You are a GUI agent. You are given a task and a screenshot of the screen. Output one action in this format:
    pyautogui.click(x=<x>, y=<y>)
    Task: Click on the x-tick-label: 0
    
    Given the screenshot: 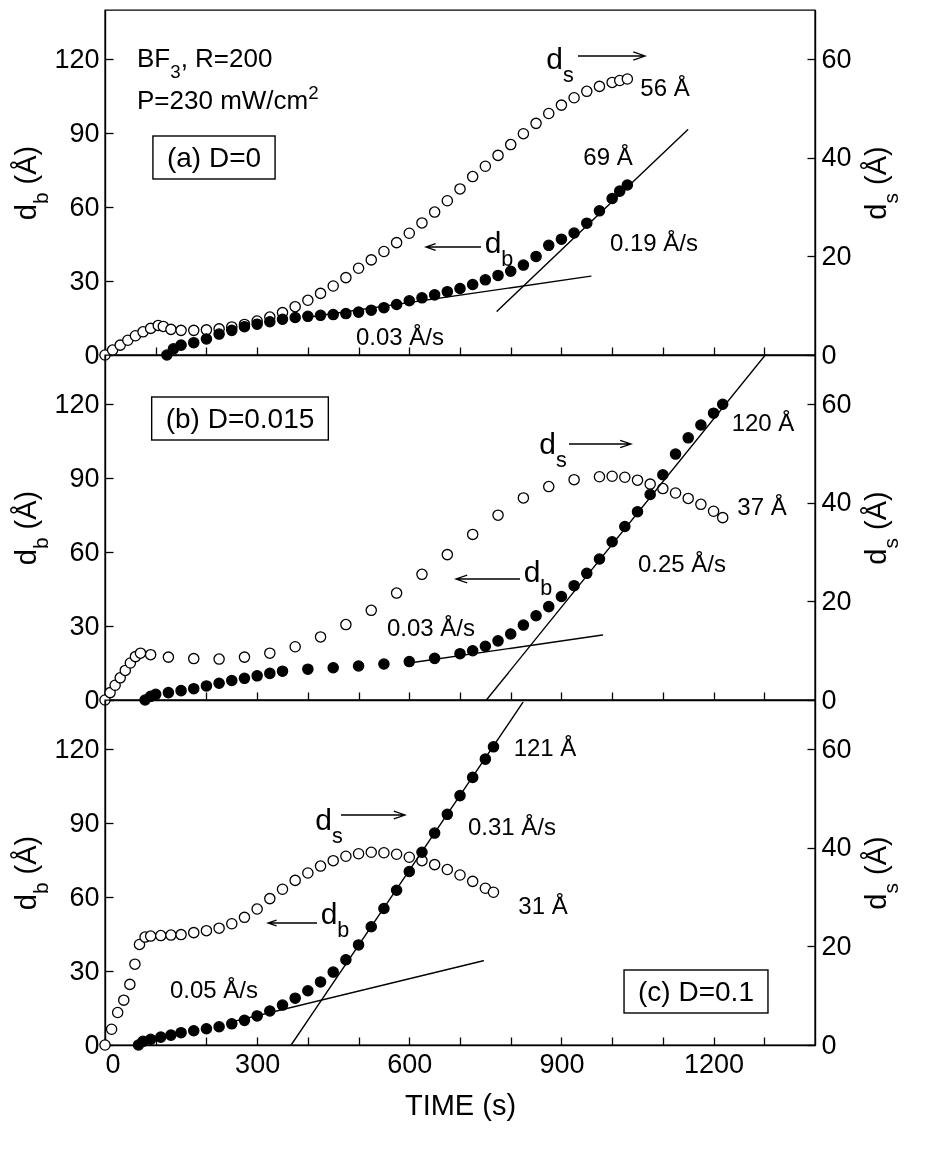 What is the action you would take?
    pyautogui.click(x=113, y=1063)
    